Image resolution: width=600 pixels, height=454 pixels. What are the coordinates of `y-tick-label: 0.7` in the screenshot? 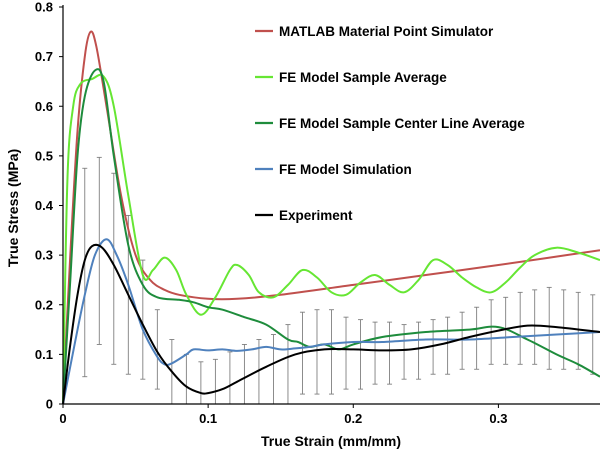 It's located at (44, 56).